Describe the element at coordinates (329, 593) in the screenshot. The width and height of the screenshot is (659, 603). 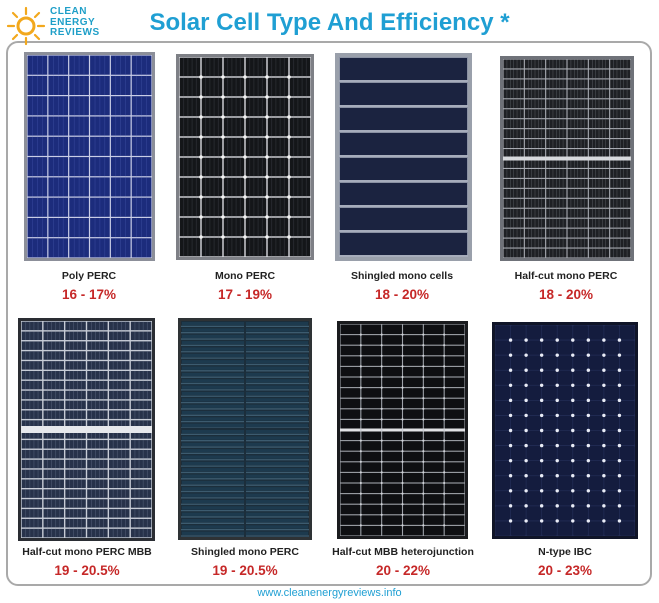
I see `footer-url: www.cleanenergyreviews.info` at that location.